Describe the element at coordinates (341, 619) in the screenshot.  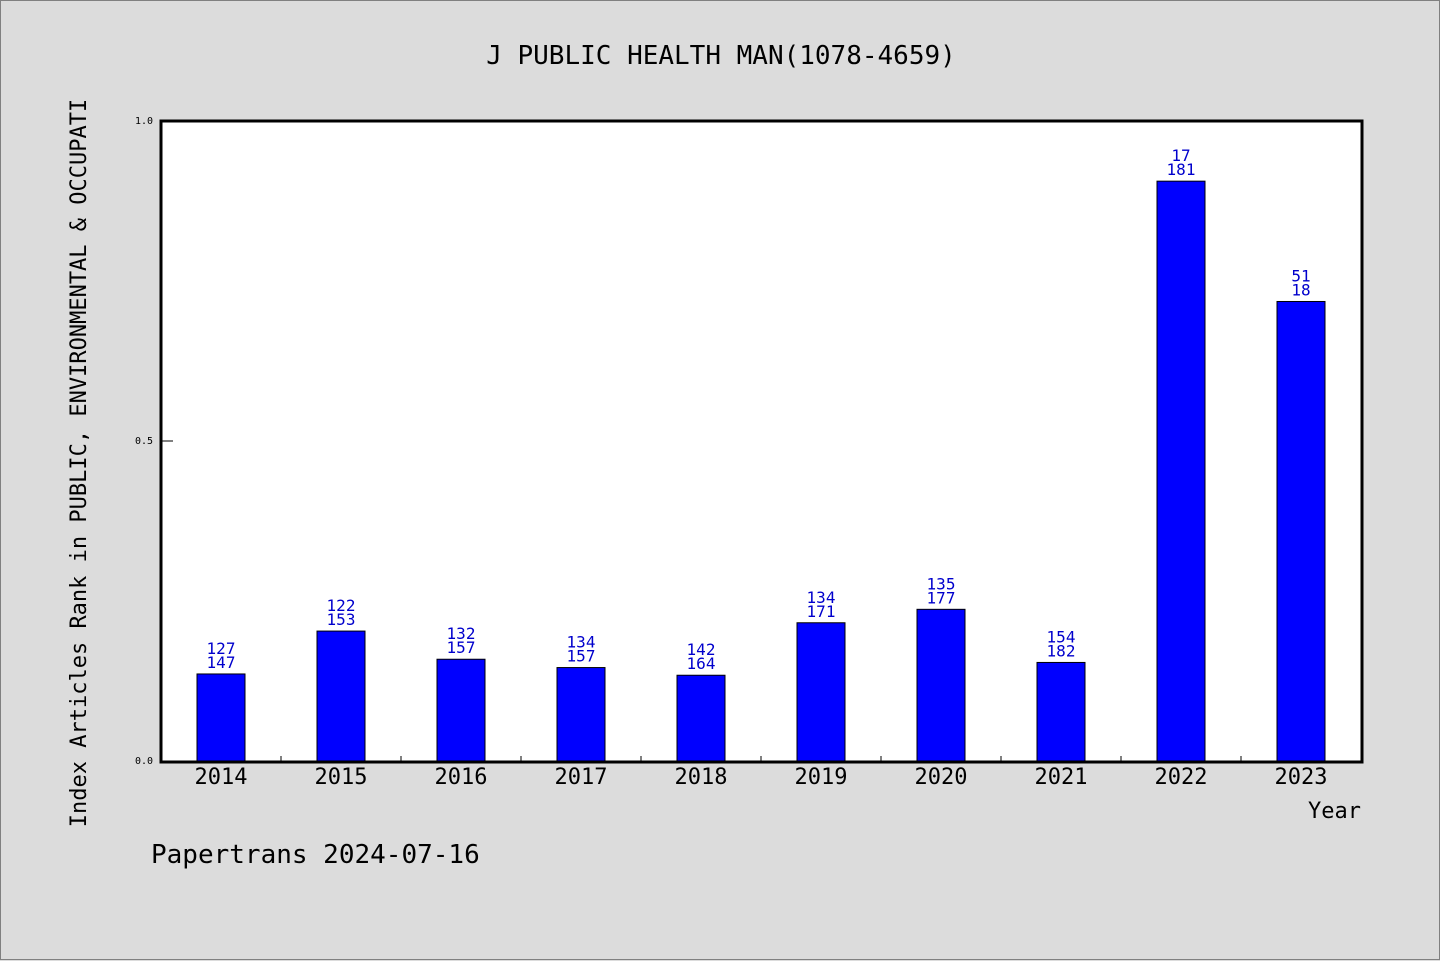
I see `data-label-bottom: 153` at that location.